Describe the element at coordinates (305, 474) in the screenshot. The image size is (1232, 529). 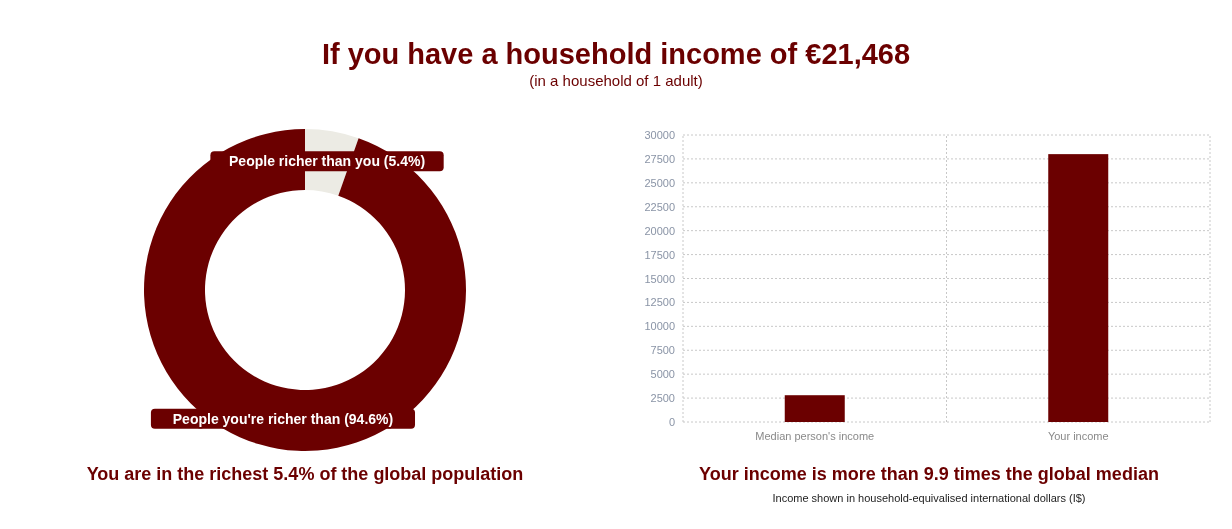
I see `text: You are in the richest 5.4% of the global population` at that location.